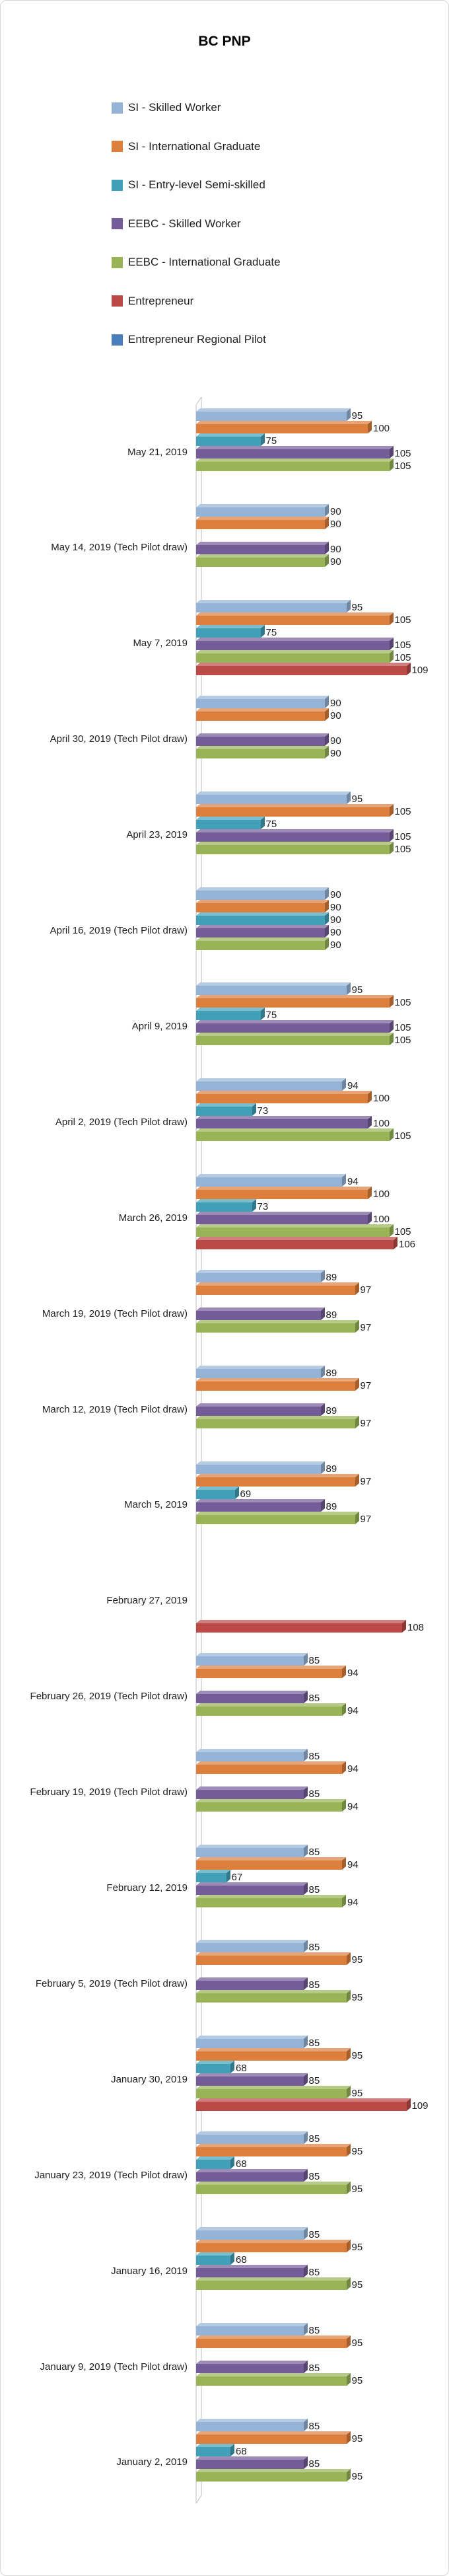 This screenshot has height=2576, width=449. What do you see at coordinates (114, 2367) in the screenshot?
I see `category-label: January 9, 2019 (Tech Pilot draw)` at bounding box center [114, 2367].